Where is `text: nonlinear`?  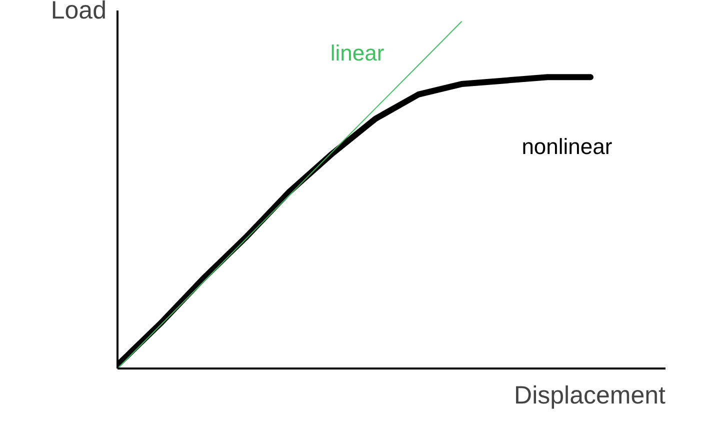 text: nonlinear is located at coordinates (567, 146).